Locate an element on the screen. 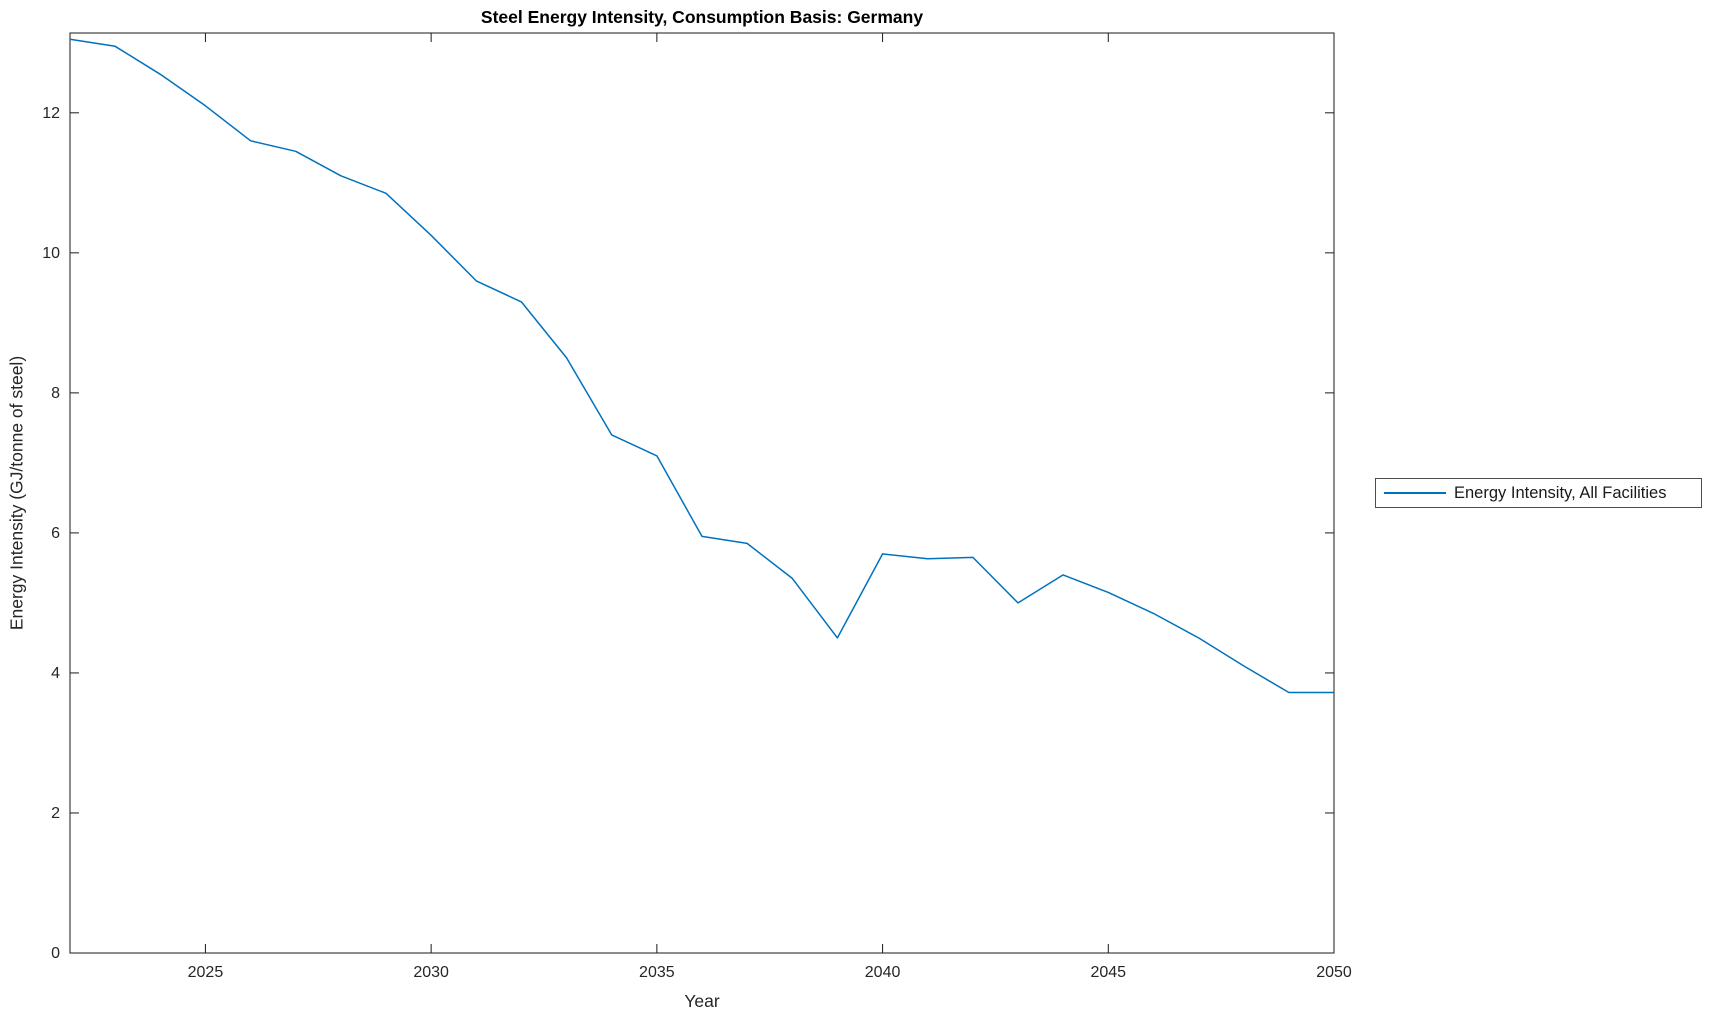  y-tick-label: 6 is located at coordinates (55, 533).